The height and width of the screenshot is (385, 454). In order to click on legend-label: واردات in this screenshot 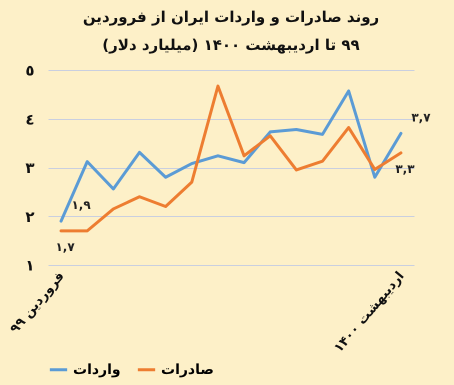, I will do `click(97, 370)`.